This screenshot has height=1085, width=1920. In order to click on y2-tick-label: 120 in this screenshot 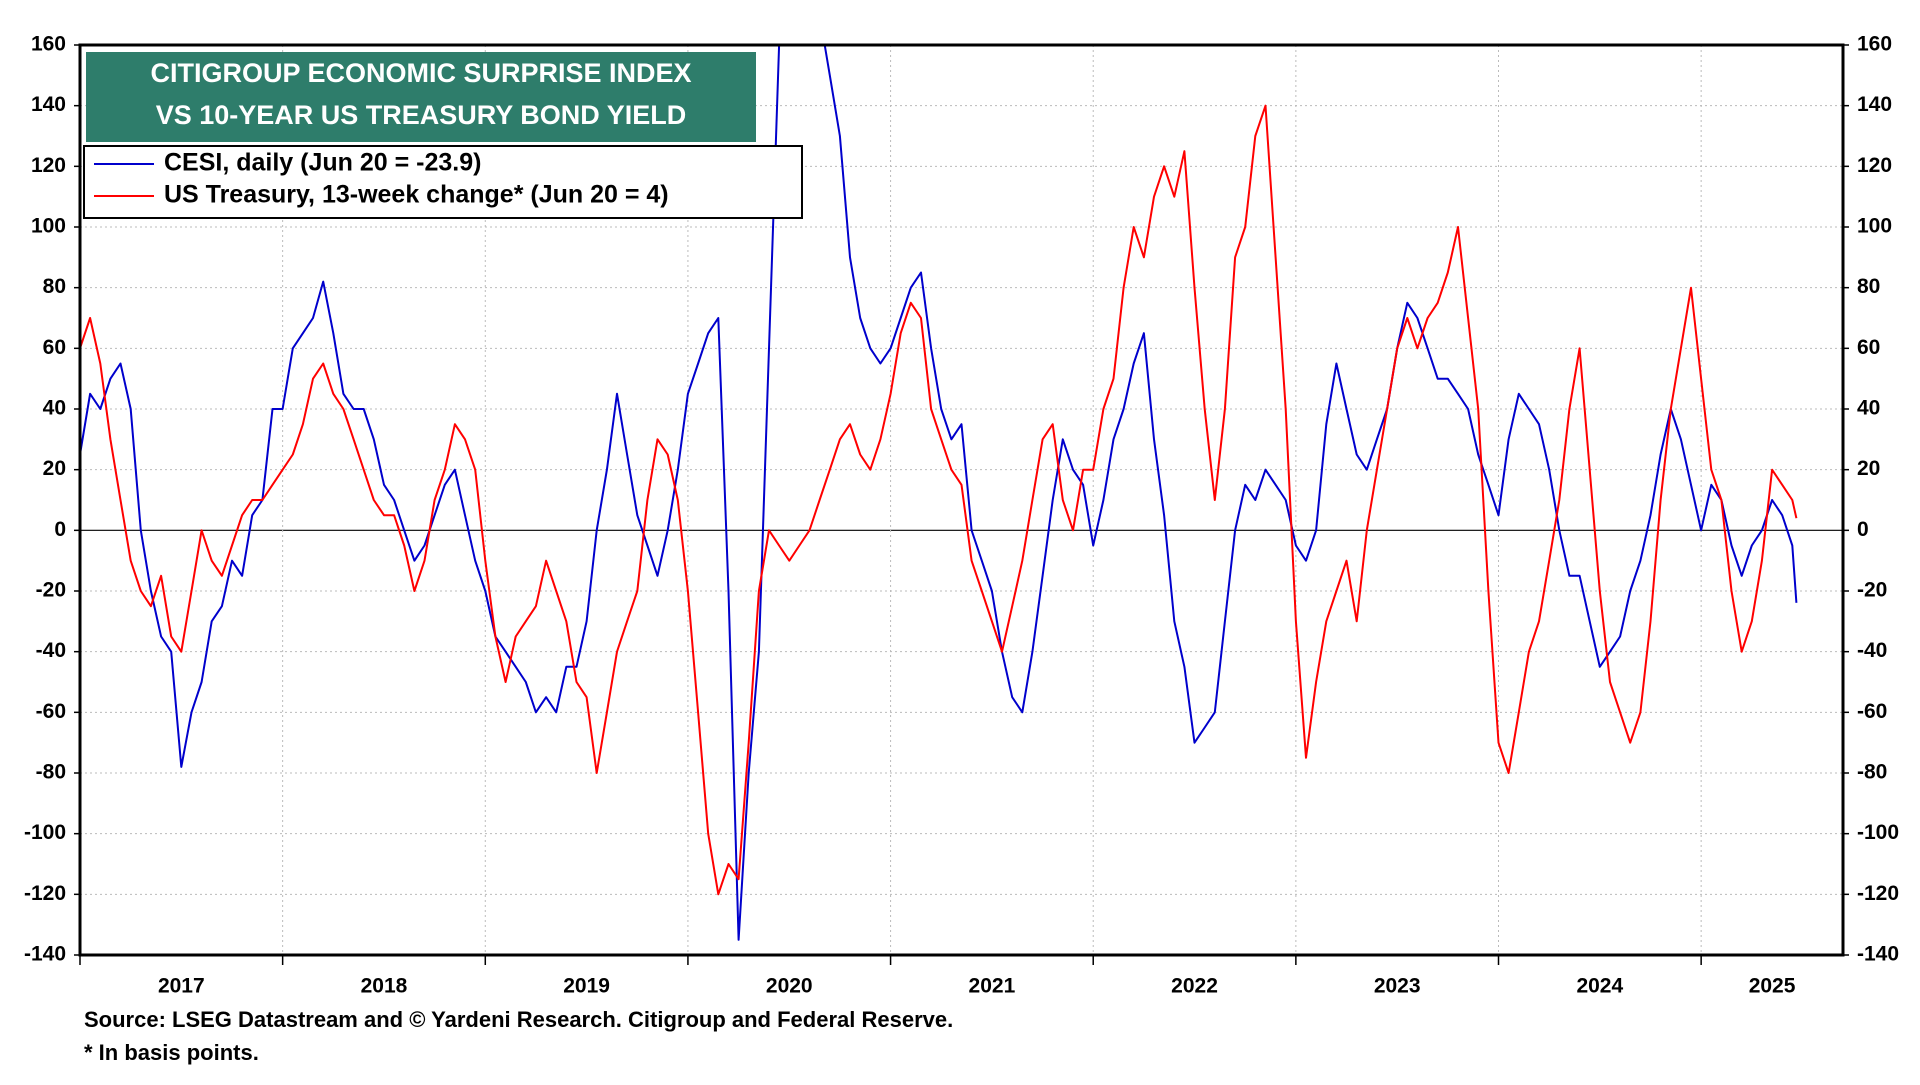, I will do `click(1874, 165)`.